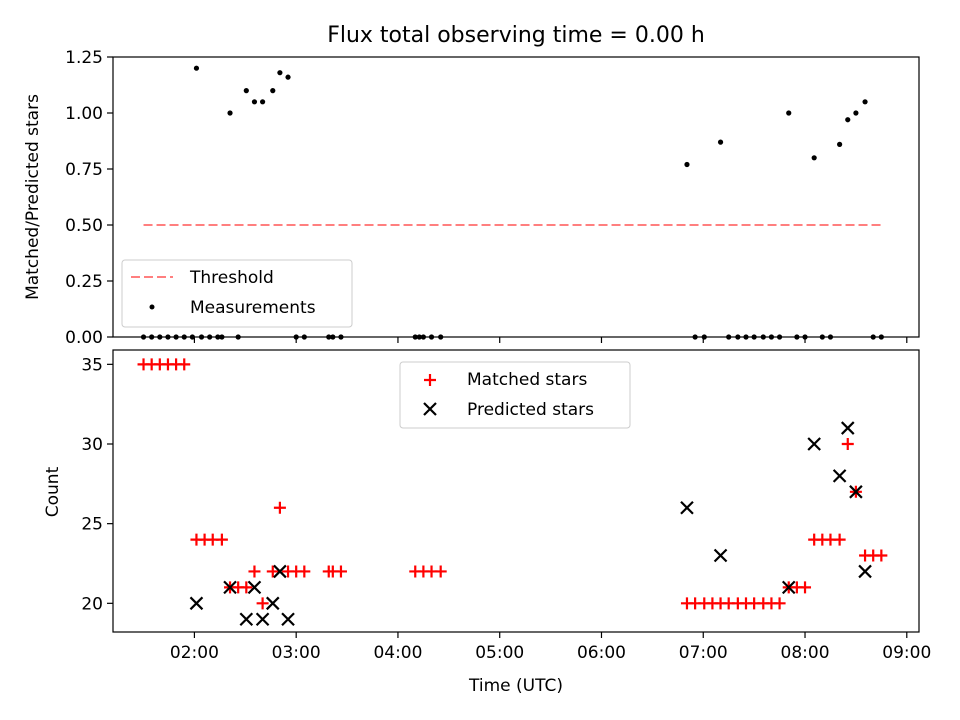 The width and height of the screenshot is (960, 720). What do you see at coordinates (906, 653) in the screenshot?
I see `x-tick-label: 09:00` at bounding box center [906, 653].